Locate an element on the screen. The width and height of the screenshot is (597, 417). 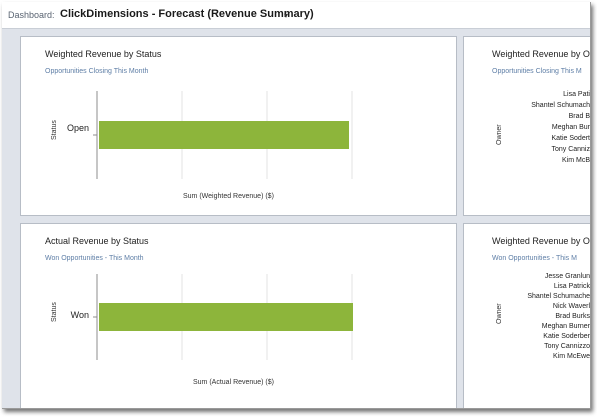
bar-open is located at coordinates (224, 135).